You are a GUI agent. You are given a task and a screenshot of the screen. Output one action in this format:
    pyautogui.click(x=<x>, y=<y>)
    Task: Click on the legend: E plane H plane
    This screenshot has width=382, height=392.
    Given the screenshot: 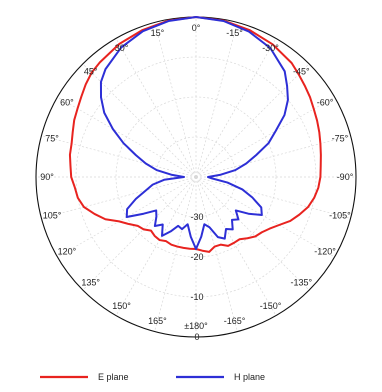 What is the action you would take?
    pyautogui.click(x=152, y=377)
    